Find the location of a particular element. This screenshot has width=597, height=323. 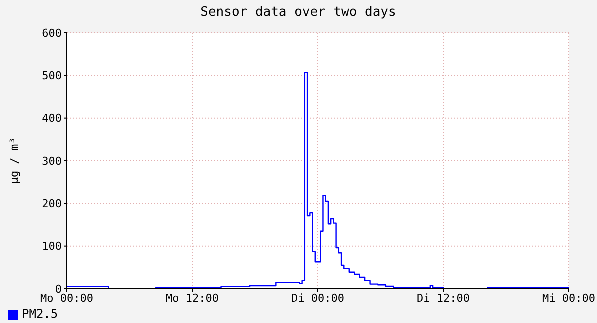

y-tick-label: 200 is located at coordinates (52, 204).